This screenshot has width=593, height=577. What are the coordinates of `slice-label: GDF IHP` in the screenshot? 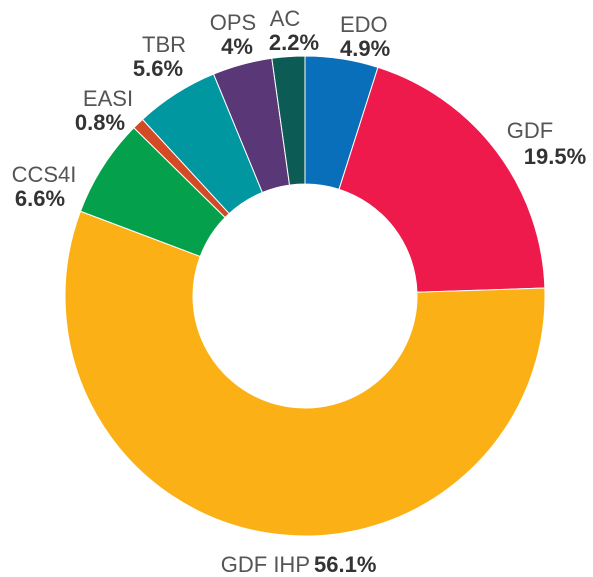 It's located at (265, 564).